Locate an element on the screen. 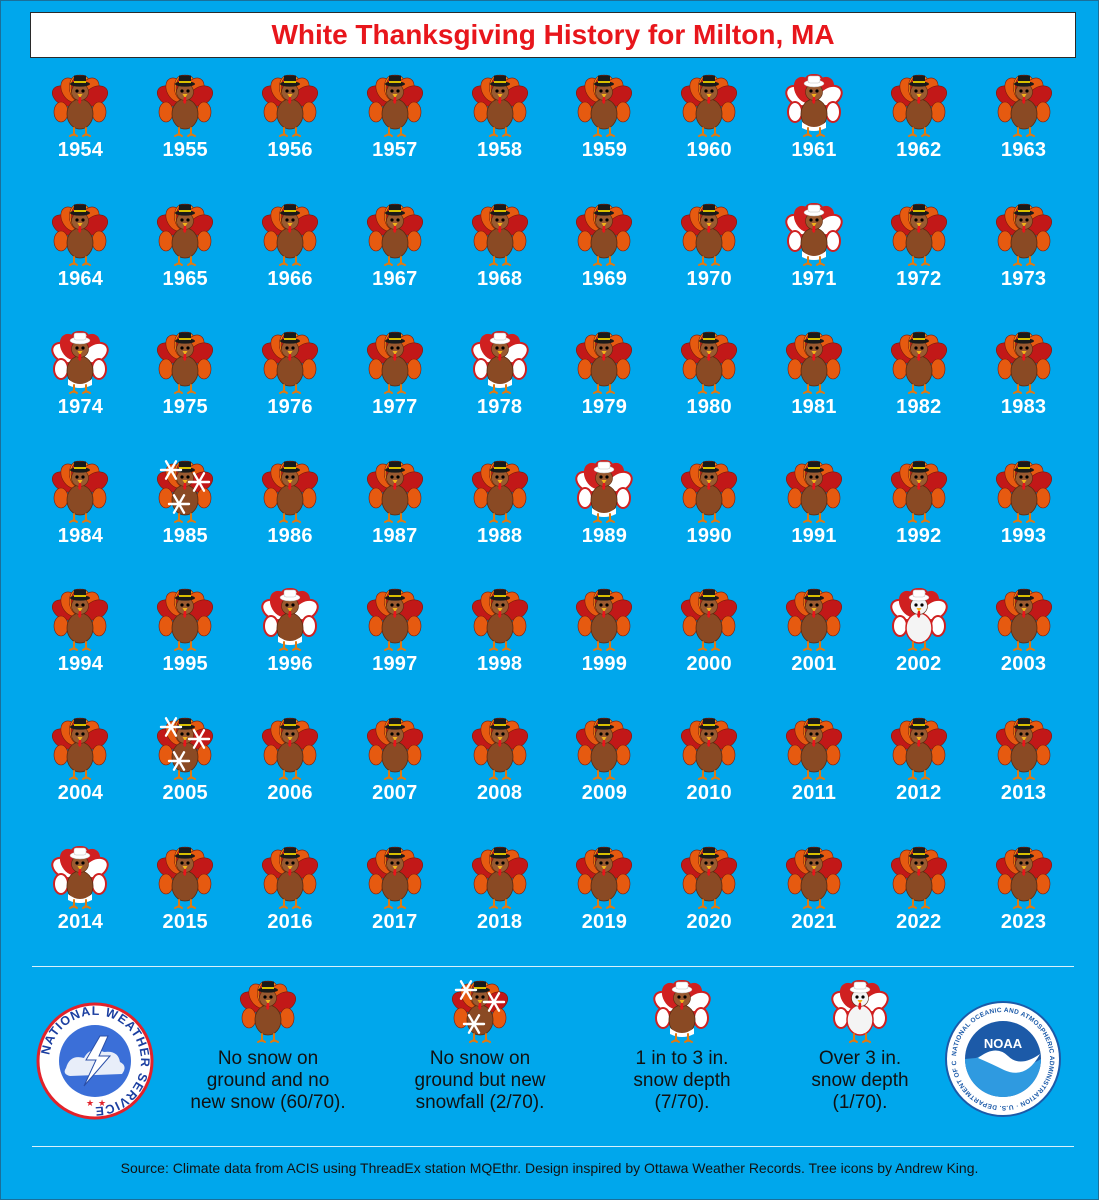  year-cell: 1986 is located at coordinates (290, 520).